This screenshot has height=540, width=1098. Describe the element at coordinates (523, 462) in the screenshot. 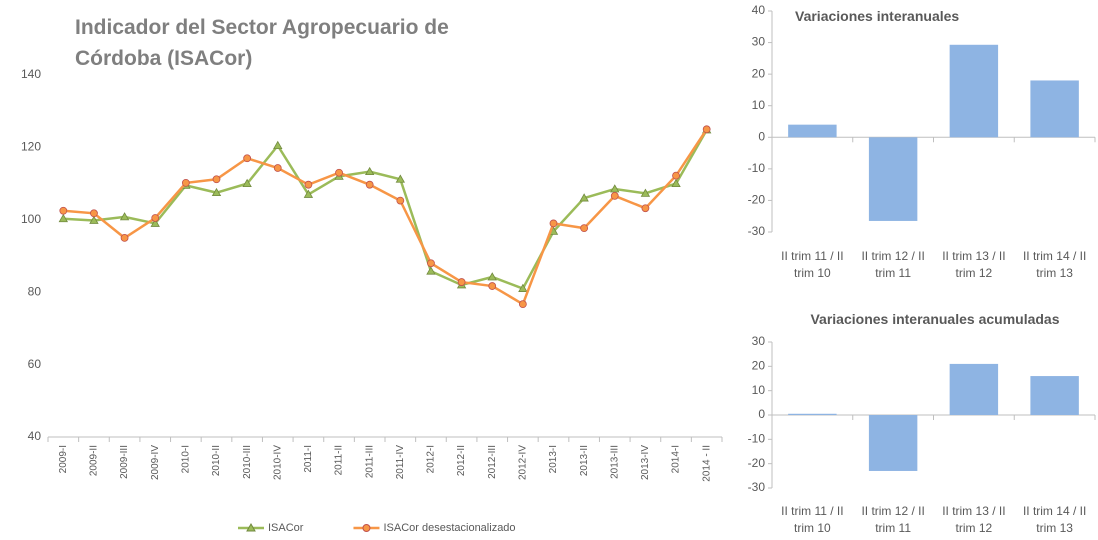

I see `x-tick-label: 2012-IV` at that location.